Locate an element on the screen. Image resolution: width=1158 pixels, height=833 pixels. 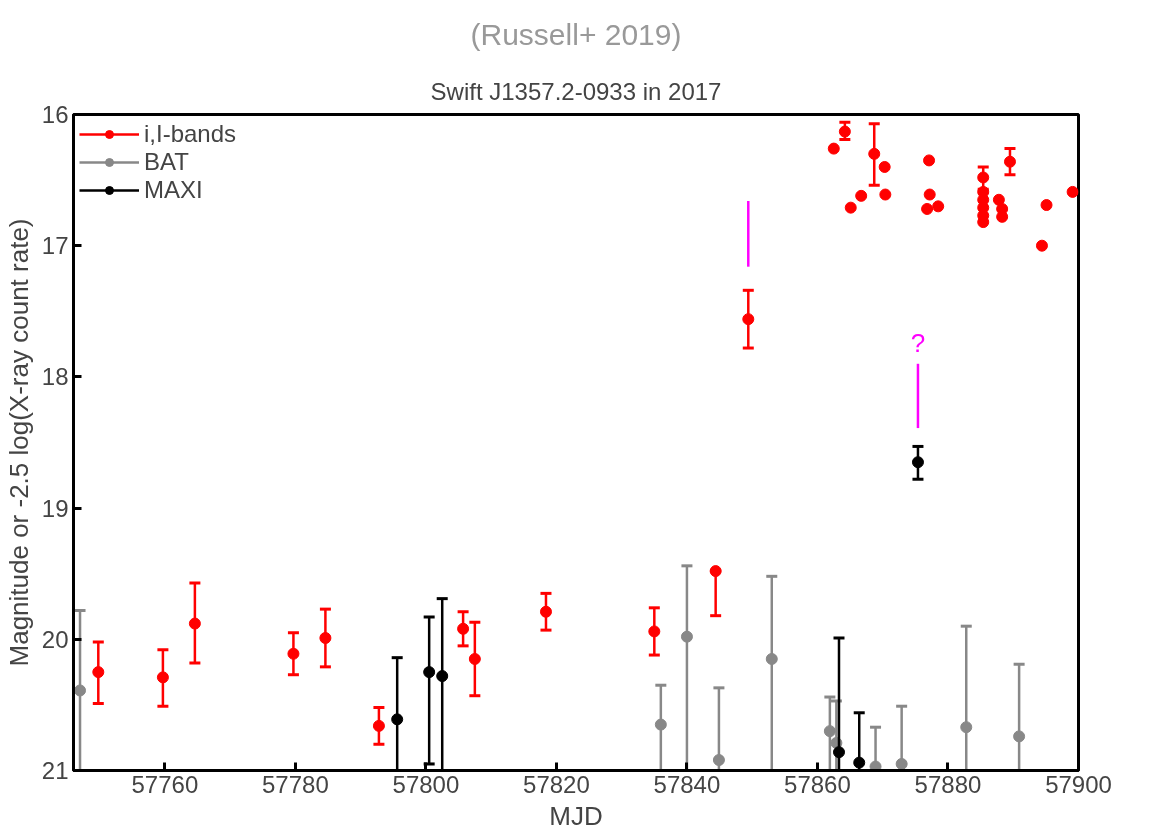
y-axis-title: Magnitude or -2.5 log(X-ray count rate) is located at coordinates (18, 442).